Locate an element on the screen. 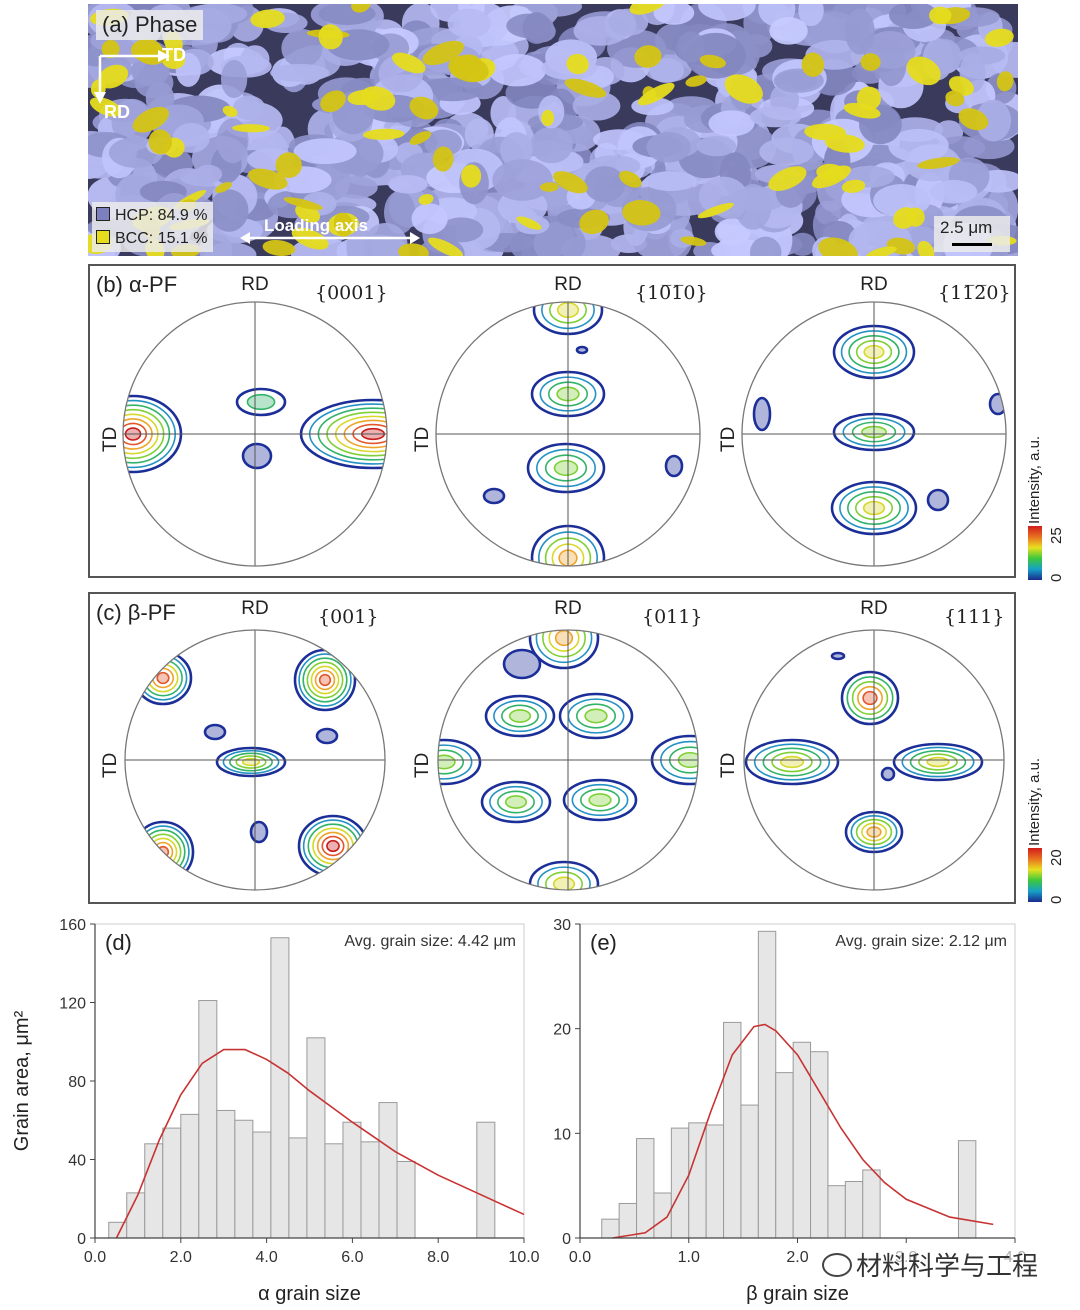  hcp-swatch-icon is located at coordinates (103, 214).